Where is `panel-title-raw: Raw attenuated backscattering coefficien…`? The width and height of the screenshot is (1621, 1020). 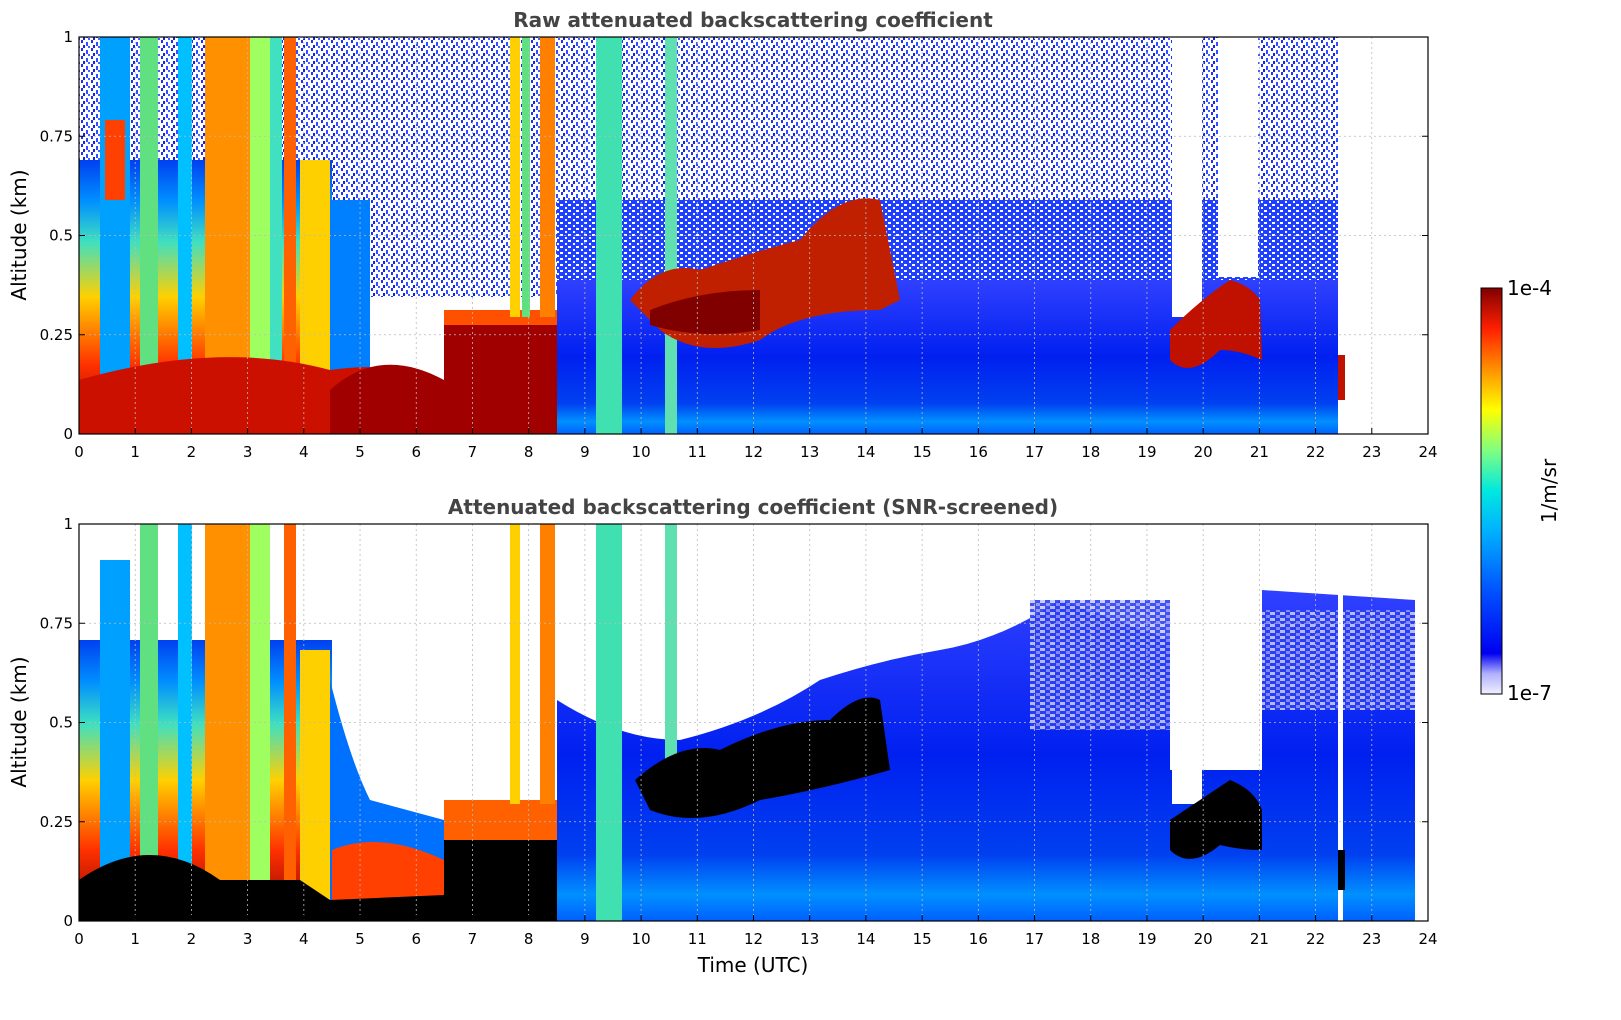
panel-title-raw: Raw attenuated backscattering coefficien… is located at coordinates (753, 20).